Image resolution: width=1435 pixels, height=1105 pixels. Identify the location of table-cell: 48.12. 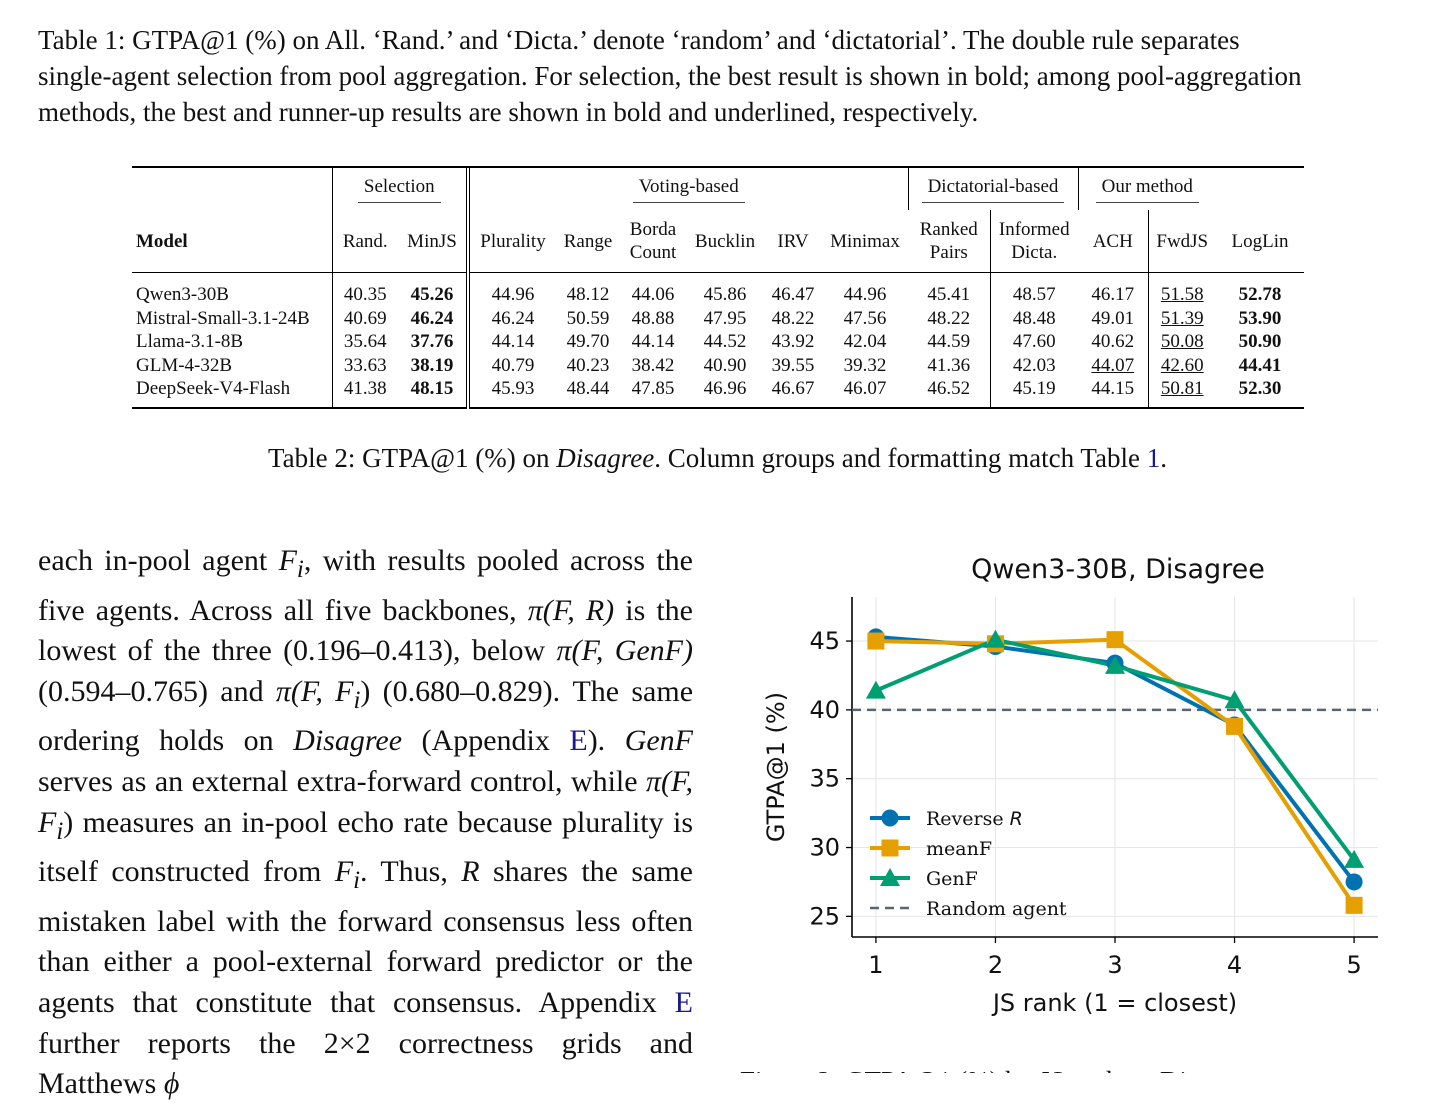
(588, 295).